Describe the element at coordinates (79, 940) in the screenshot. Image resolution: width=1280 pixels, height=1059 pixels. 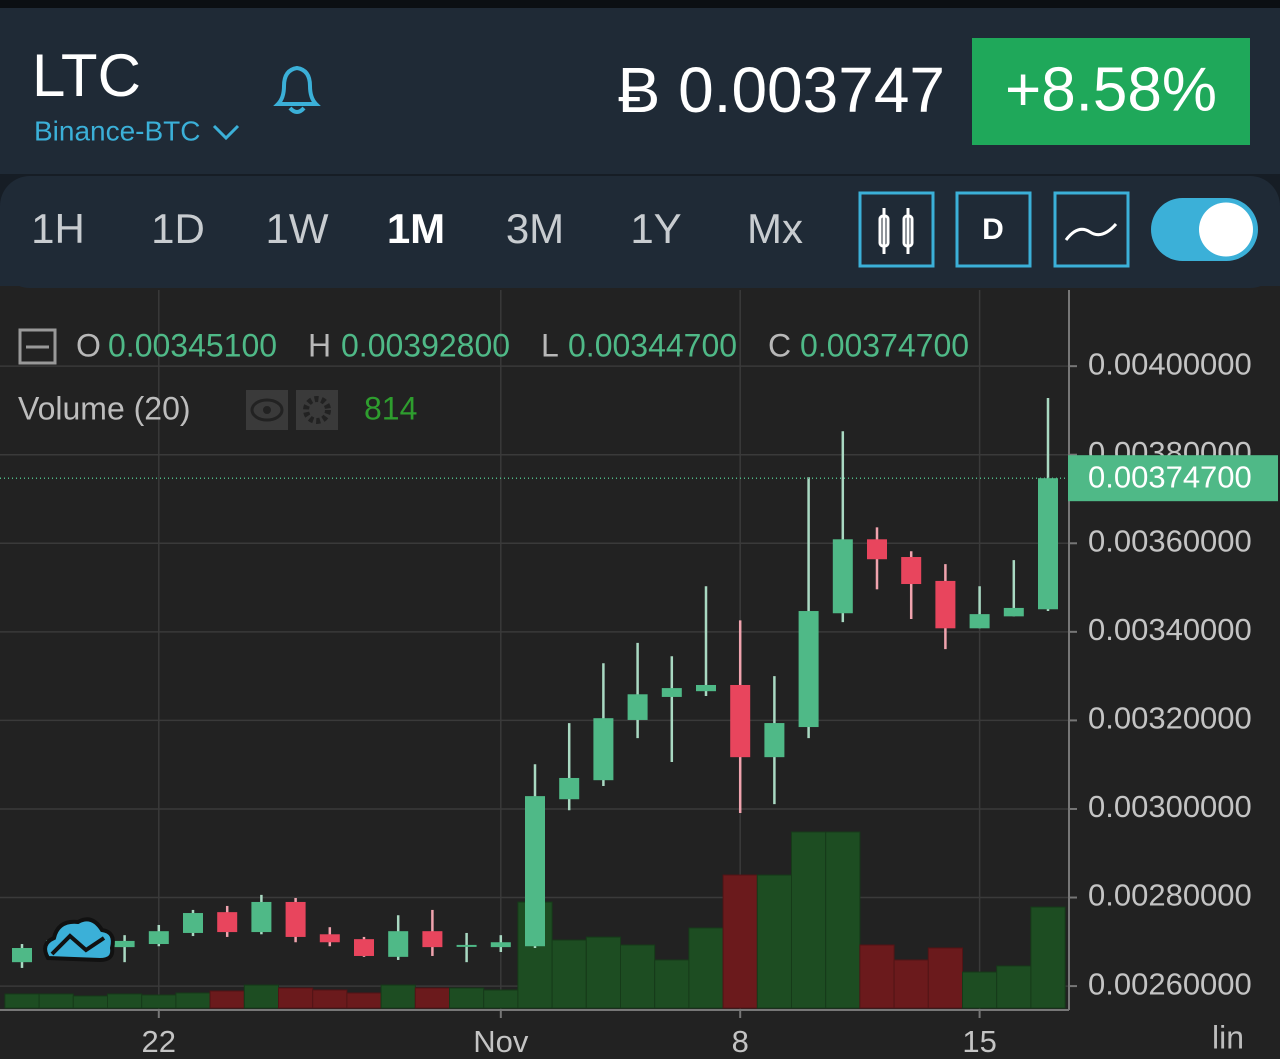
I see `logo` at that location.